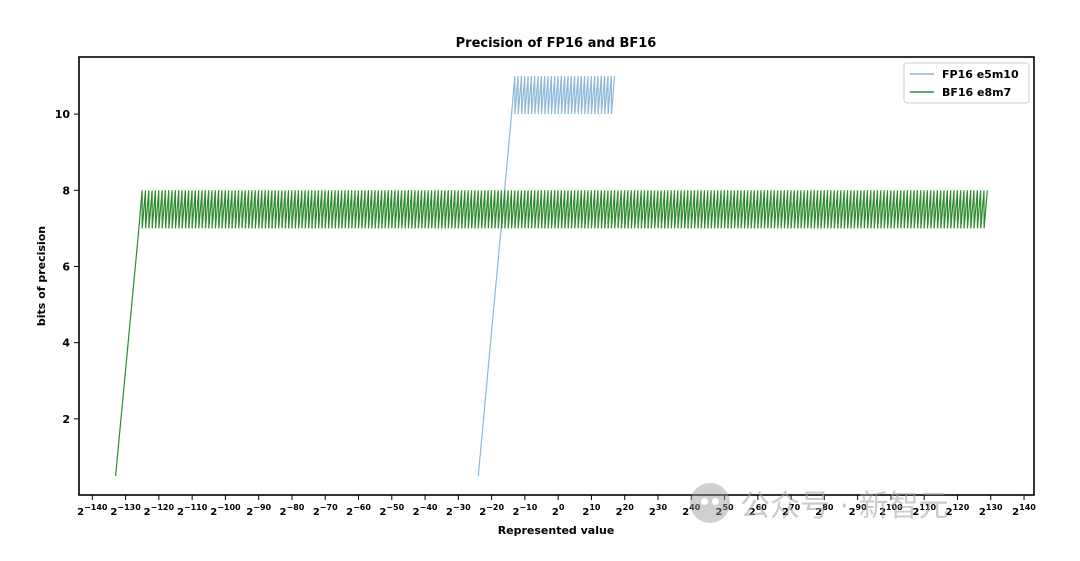 Image resolution: width=1080 pixels, height=561 pixels. What do you see at coordinates (724, 510) in the screenshot?
I see `x-tick-label: 250` at bounding box center [724, 510].